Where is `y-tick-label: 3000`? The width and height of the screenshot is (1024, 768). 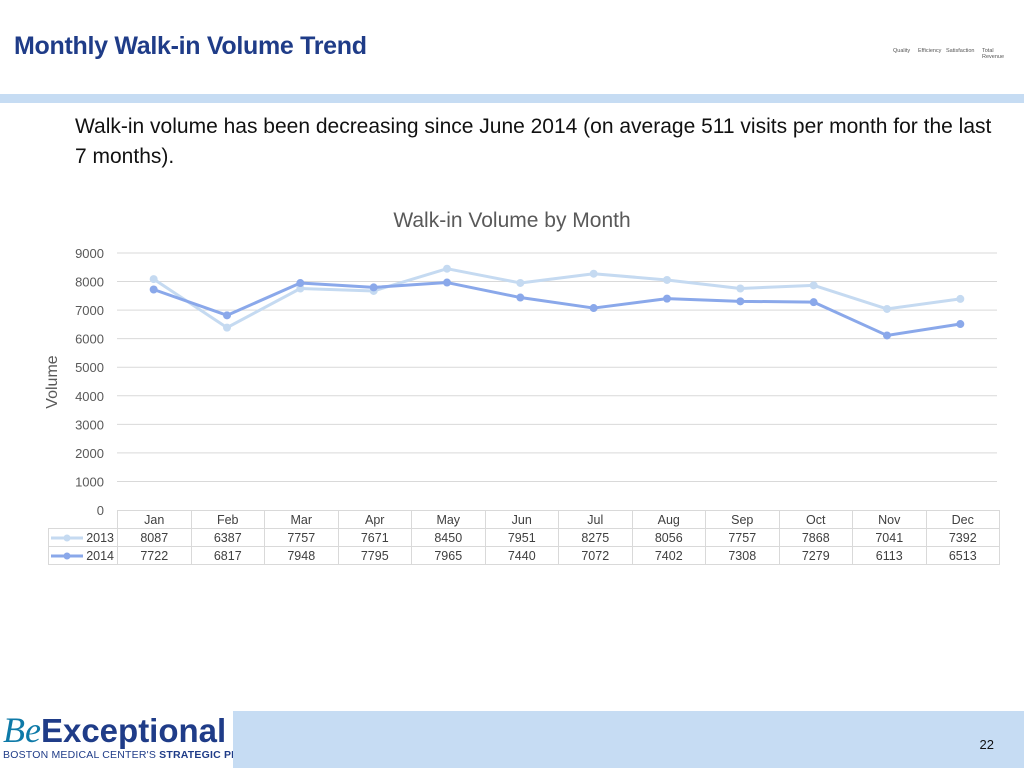
y-tick-label: 3000 is located at coordinates (89, 424).